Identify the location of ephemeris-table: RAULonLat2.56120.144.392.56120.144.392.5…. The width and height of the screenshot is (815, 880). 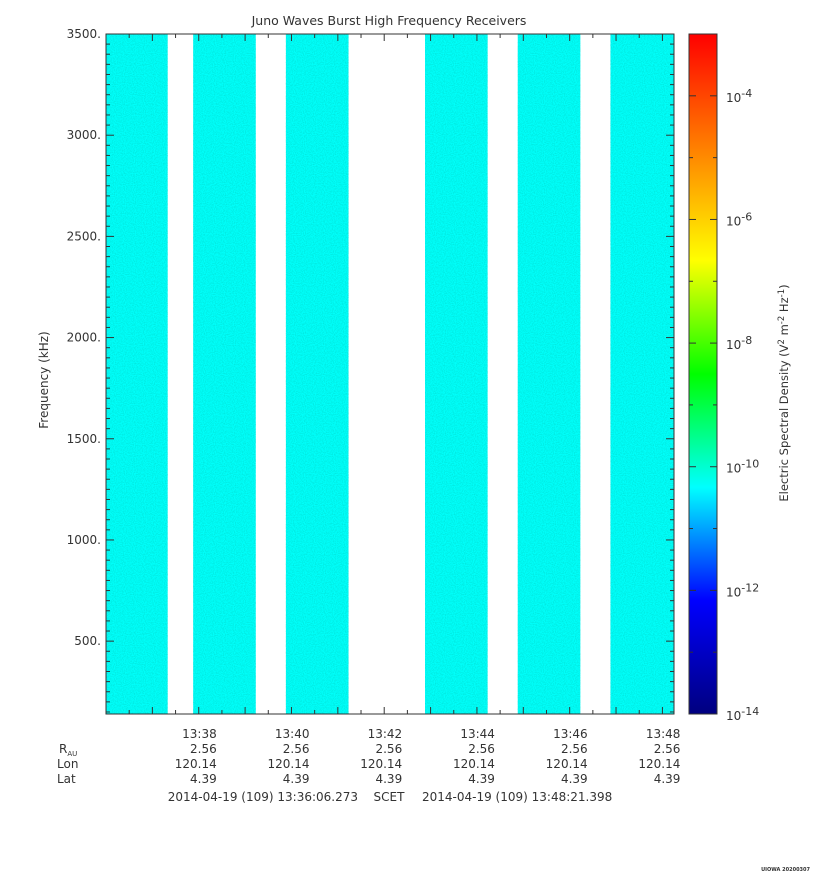
(368, 764).